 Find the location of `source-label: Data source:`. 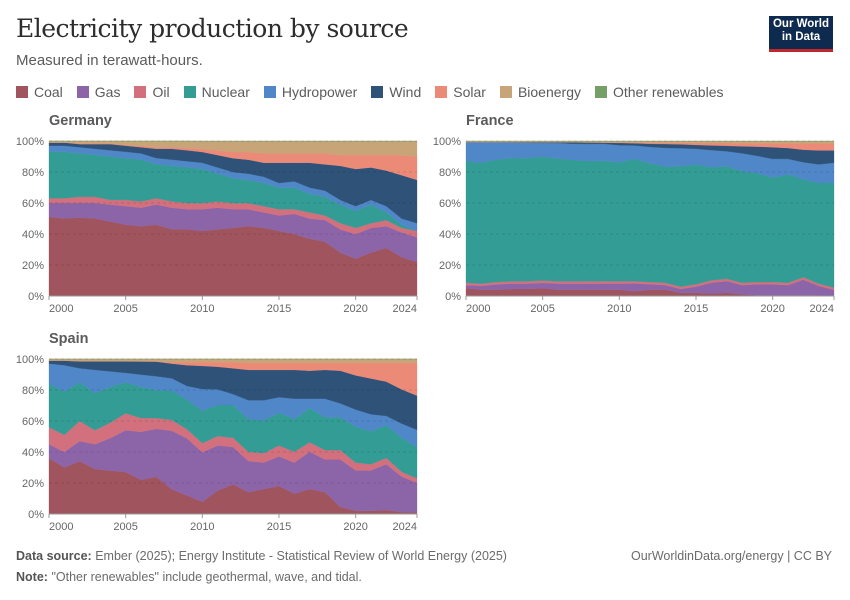

source-label: Data source: is located at coordinates (54, 556).